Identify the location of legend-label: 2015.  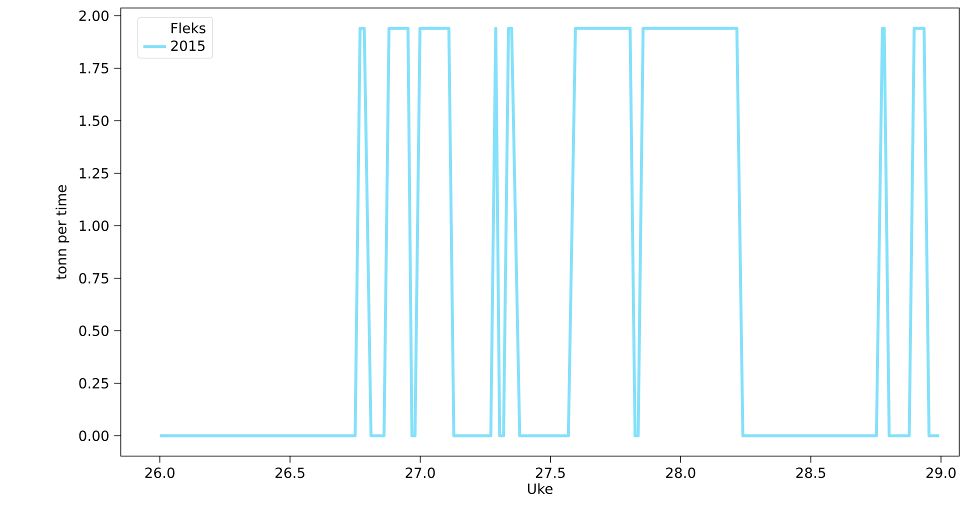
(188, 46).